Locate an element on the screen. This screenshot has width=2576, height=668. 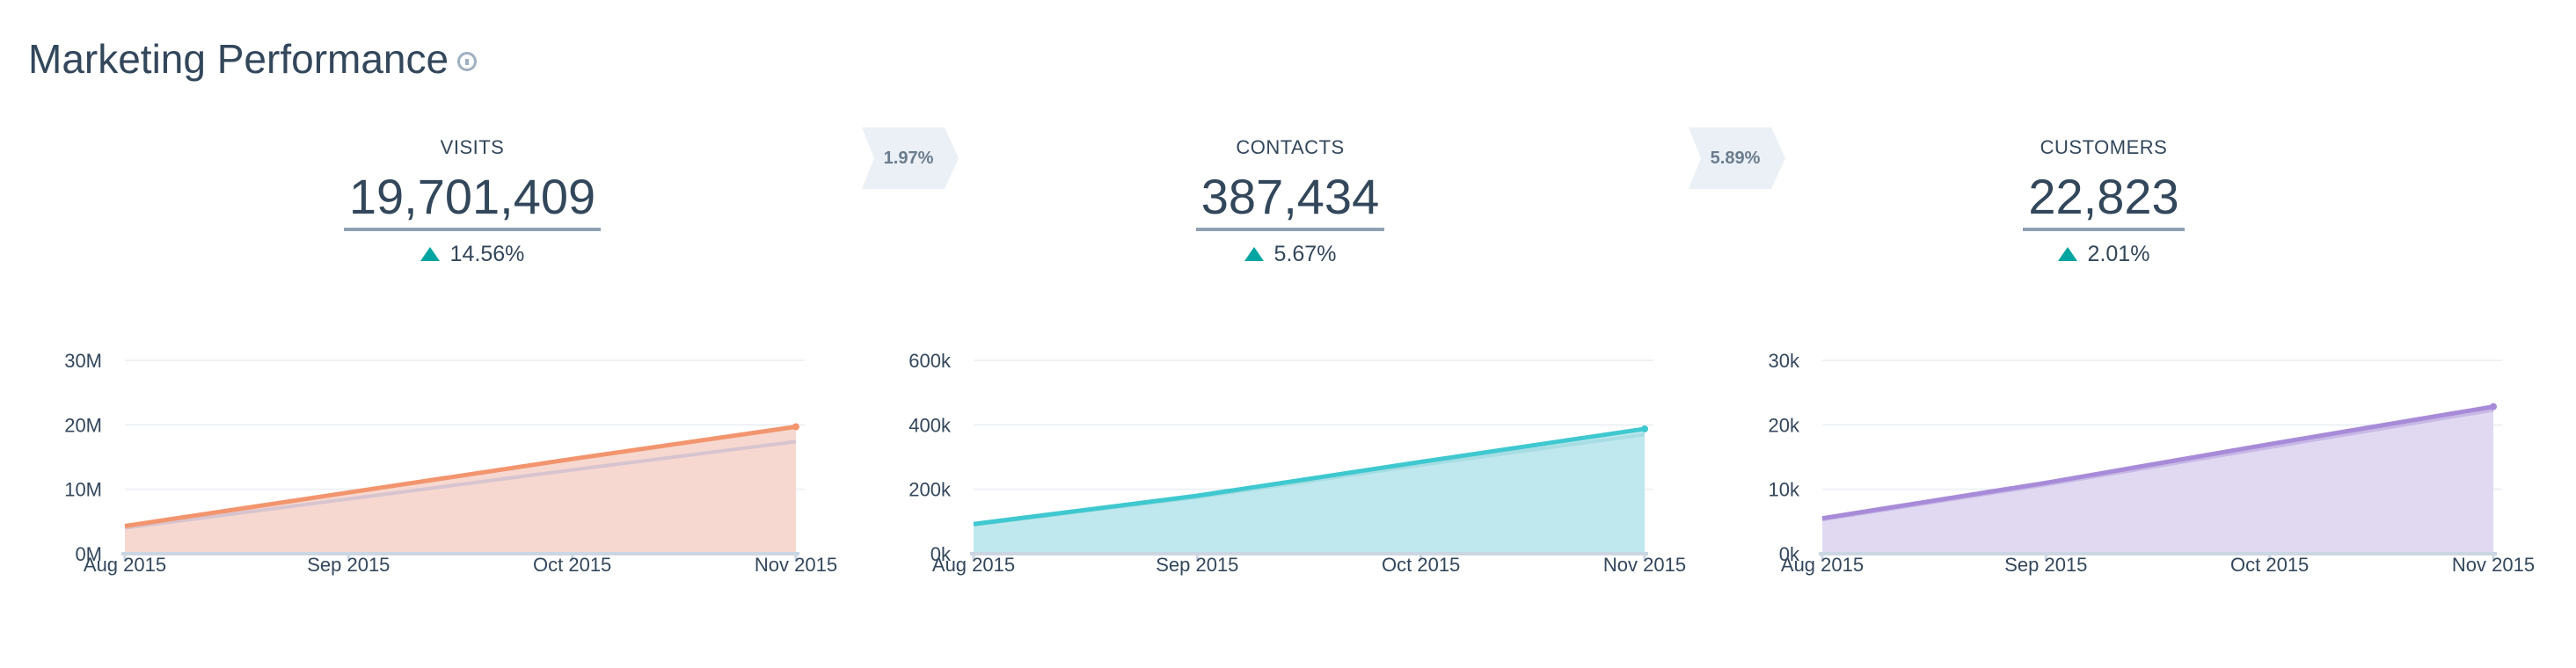
page-title: Marketing Performance is located at coordinates (253, 59).